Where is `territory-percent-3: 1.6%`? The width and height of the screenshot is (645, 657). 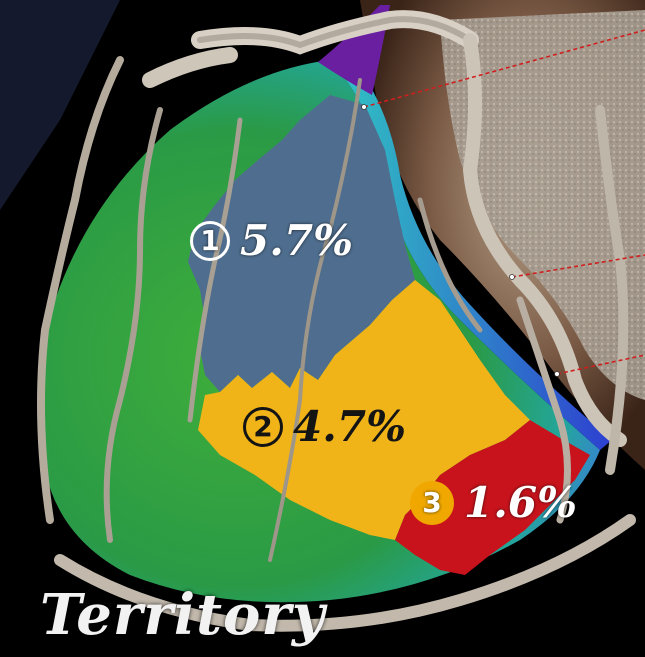 territory-percent-3: 1.6% is located at coordinates (520, 502).